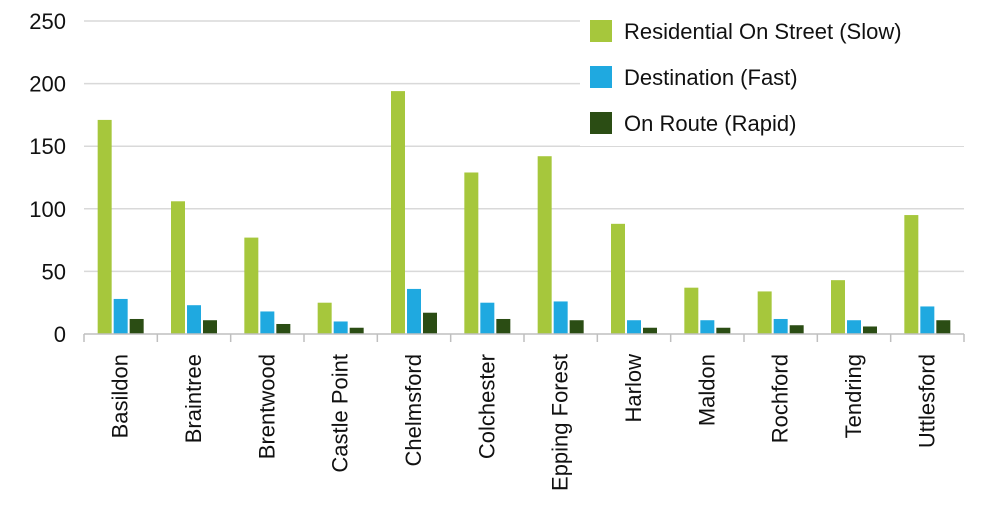  Describe the element at coordinates (47, 178) in the screenshot. I see `y-axis-tick-labels: 0 50 100 150 200 250` at that location.